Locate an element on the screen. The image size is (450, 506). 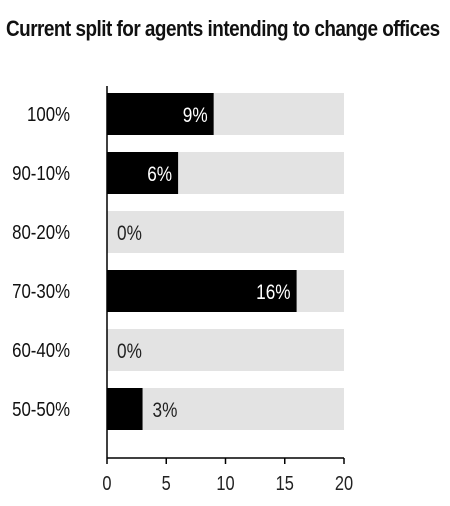
category-label: 80-20% is located at coordinates (41, 232).